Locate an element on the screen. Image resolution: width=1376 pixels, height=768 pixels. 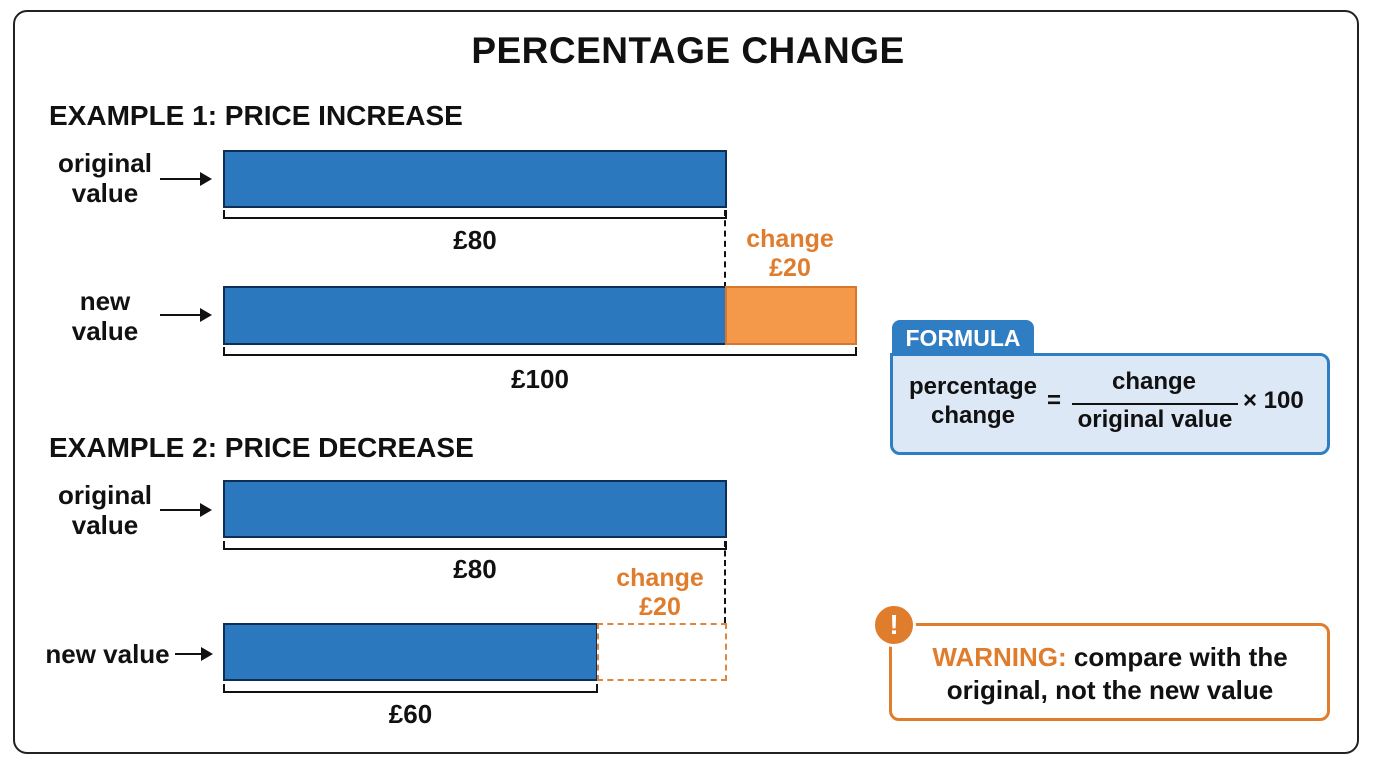
example1-change-segment is located at coordinates (791, 315).